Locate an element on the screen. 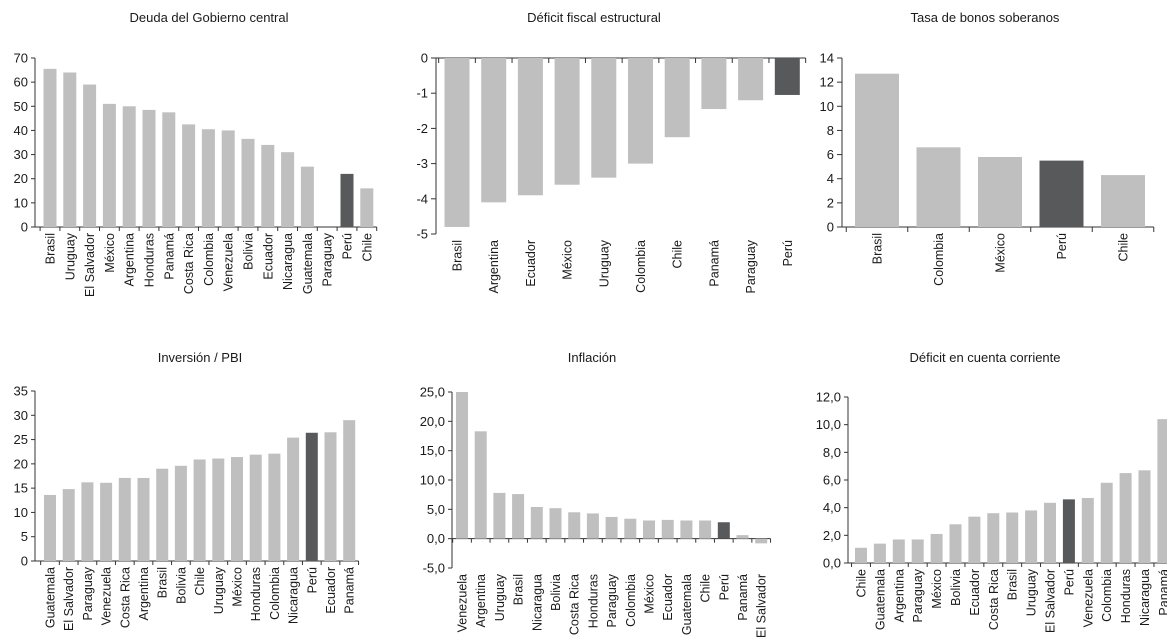 The height and width of the screenshot is (642, 1167). y-tick-label: 12,0 is located at coordinates (828, 397).